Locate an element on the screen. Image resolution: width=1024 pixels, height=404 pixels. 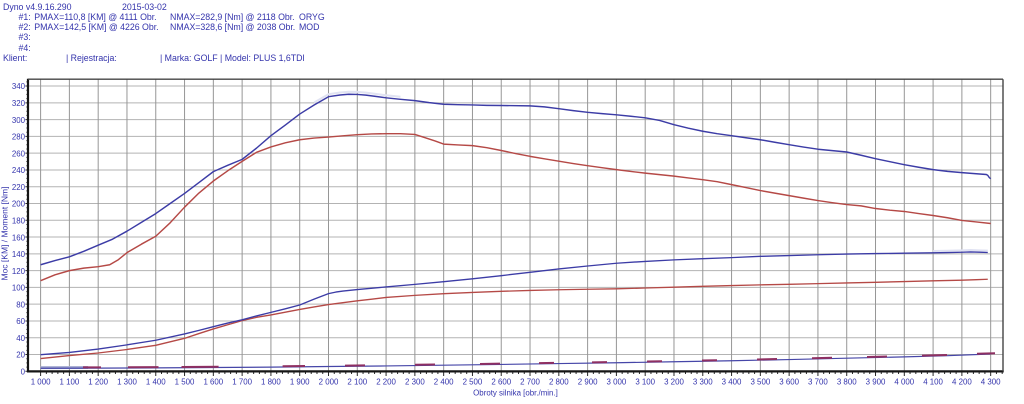
svg-text: 3 400 is located at coordinates (732, 381).